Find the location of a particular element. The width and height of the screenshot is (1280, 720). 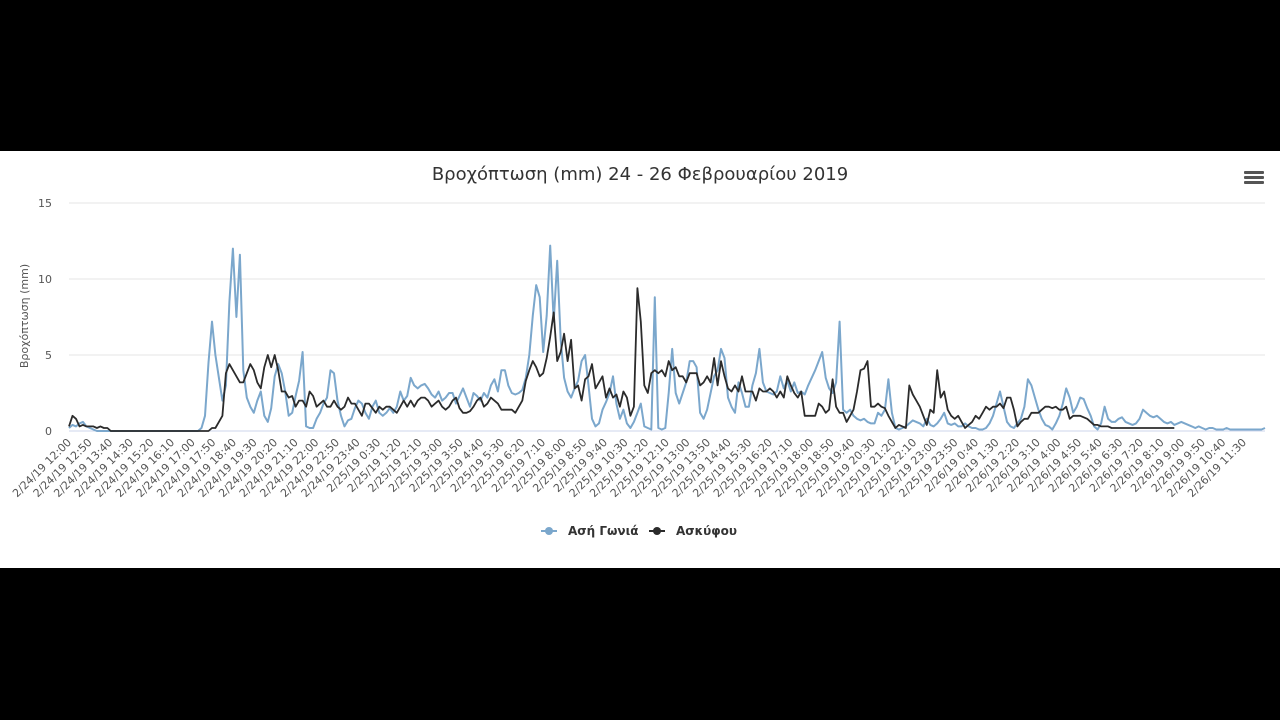

y-tick-label: 5 is located at coordinates (48, 355).